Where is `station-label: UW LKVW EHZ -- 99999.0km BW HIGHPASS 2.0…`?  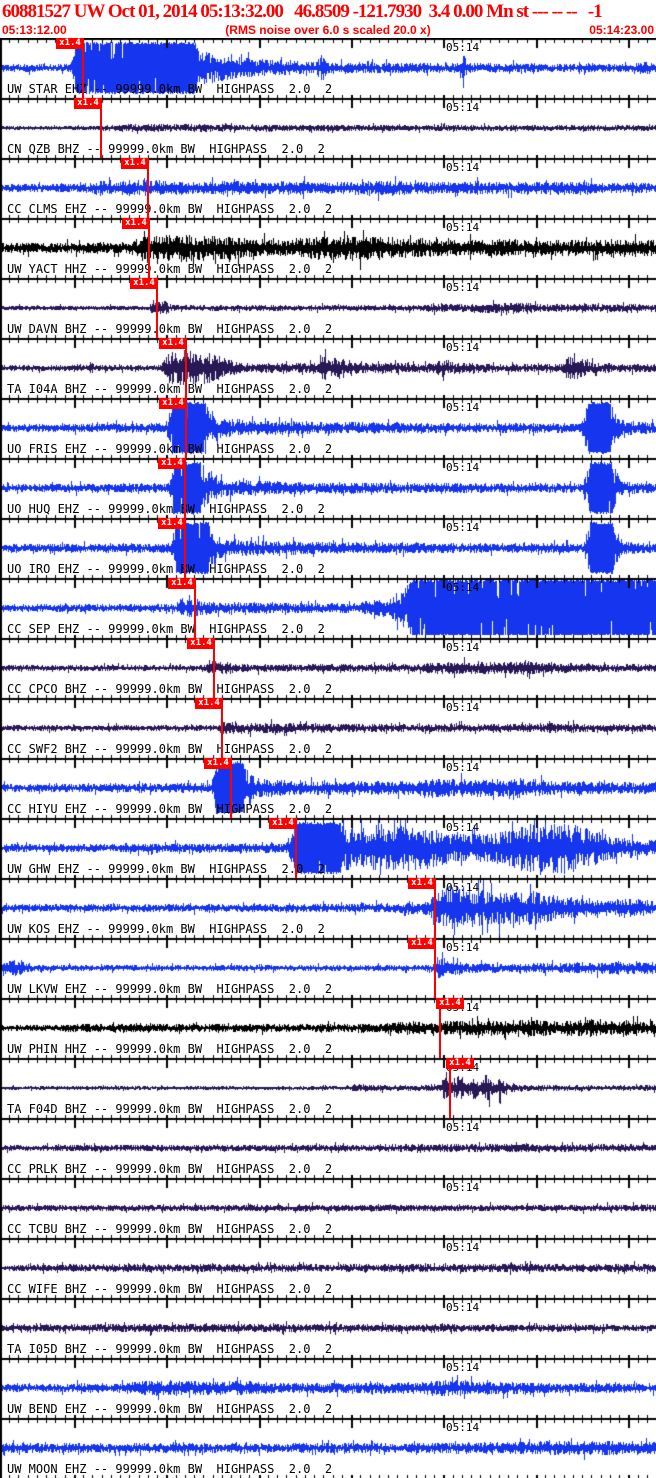 station-label: UW LKVW EHZ -- 99999.0km BW HIGHPASS 2.0… is located at coordinates (170, 989).